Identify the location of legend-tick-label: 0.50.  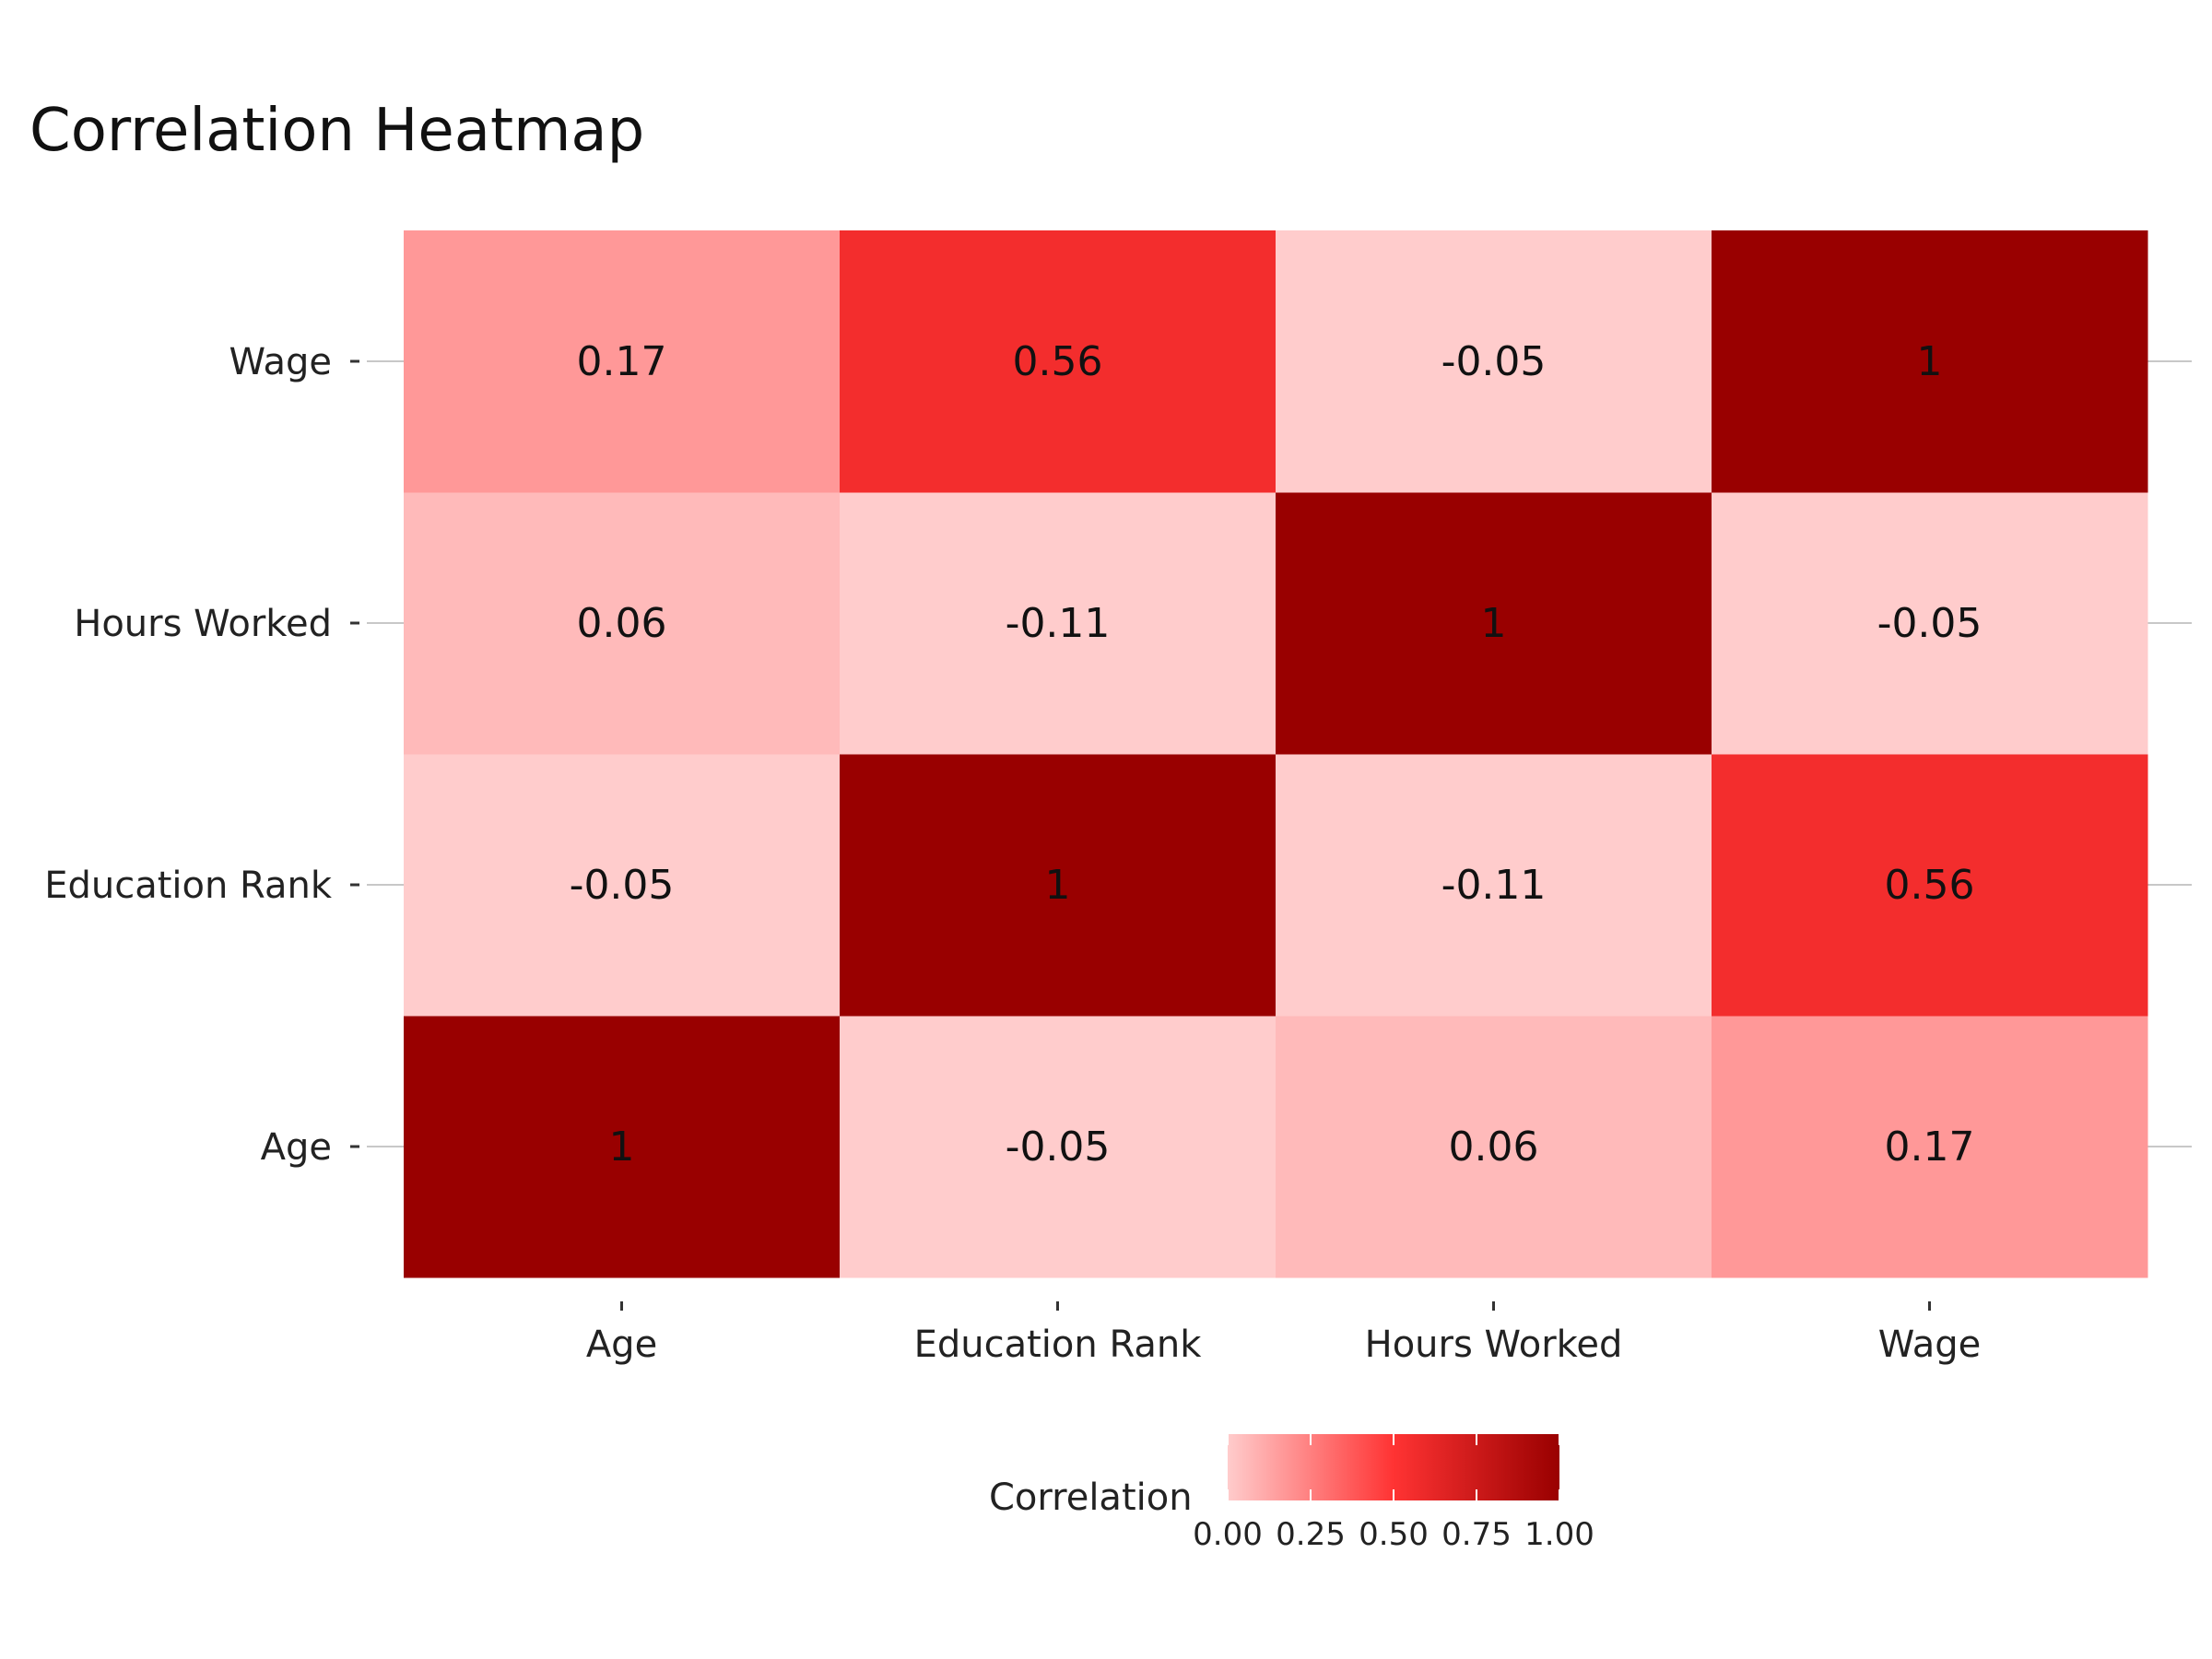
(1394, 1534).